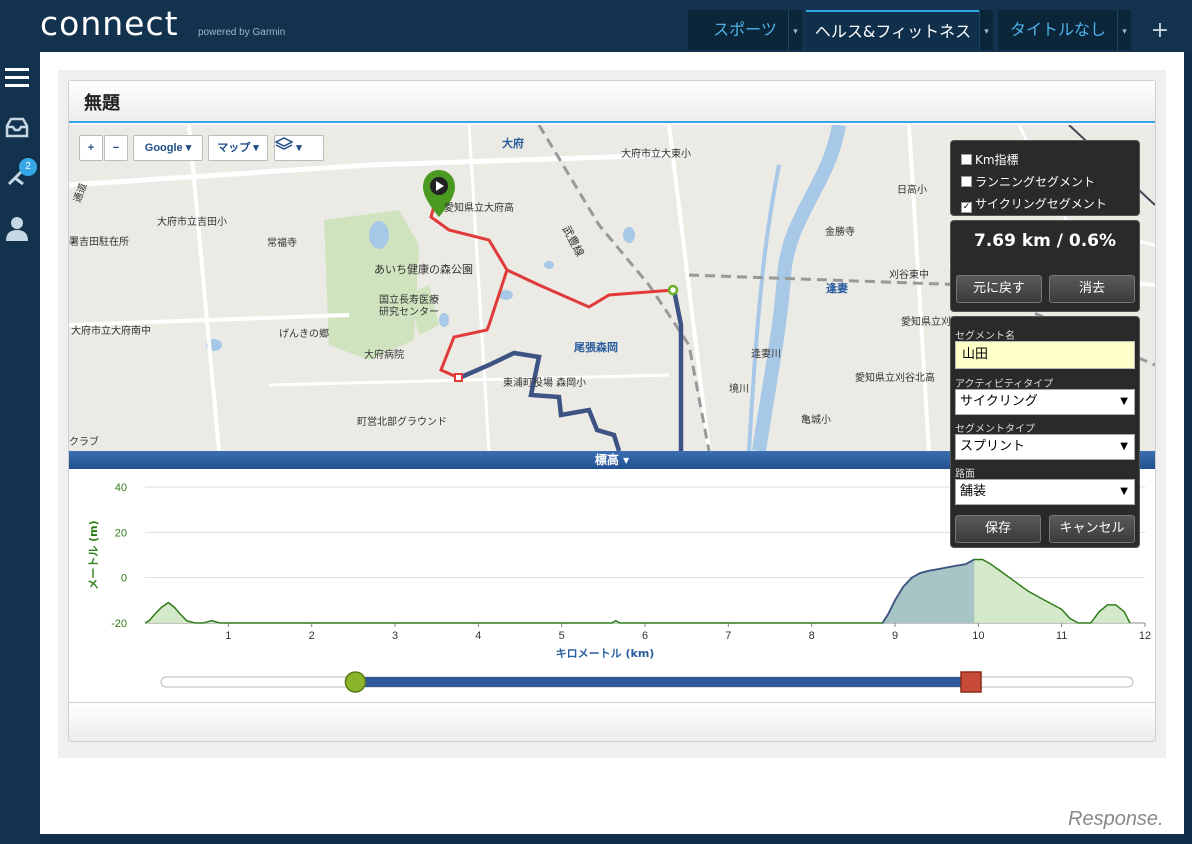 The image size is (1192, 844). What do you see at coordinates (299, 148) in the screenshot?
I see `layers-dropdown: ▾` at bounding box center [299, 148].